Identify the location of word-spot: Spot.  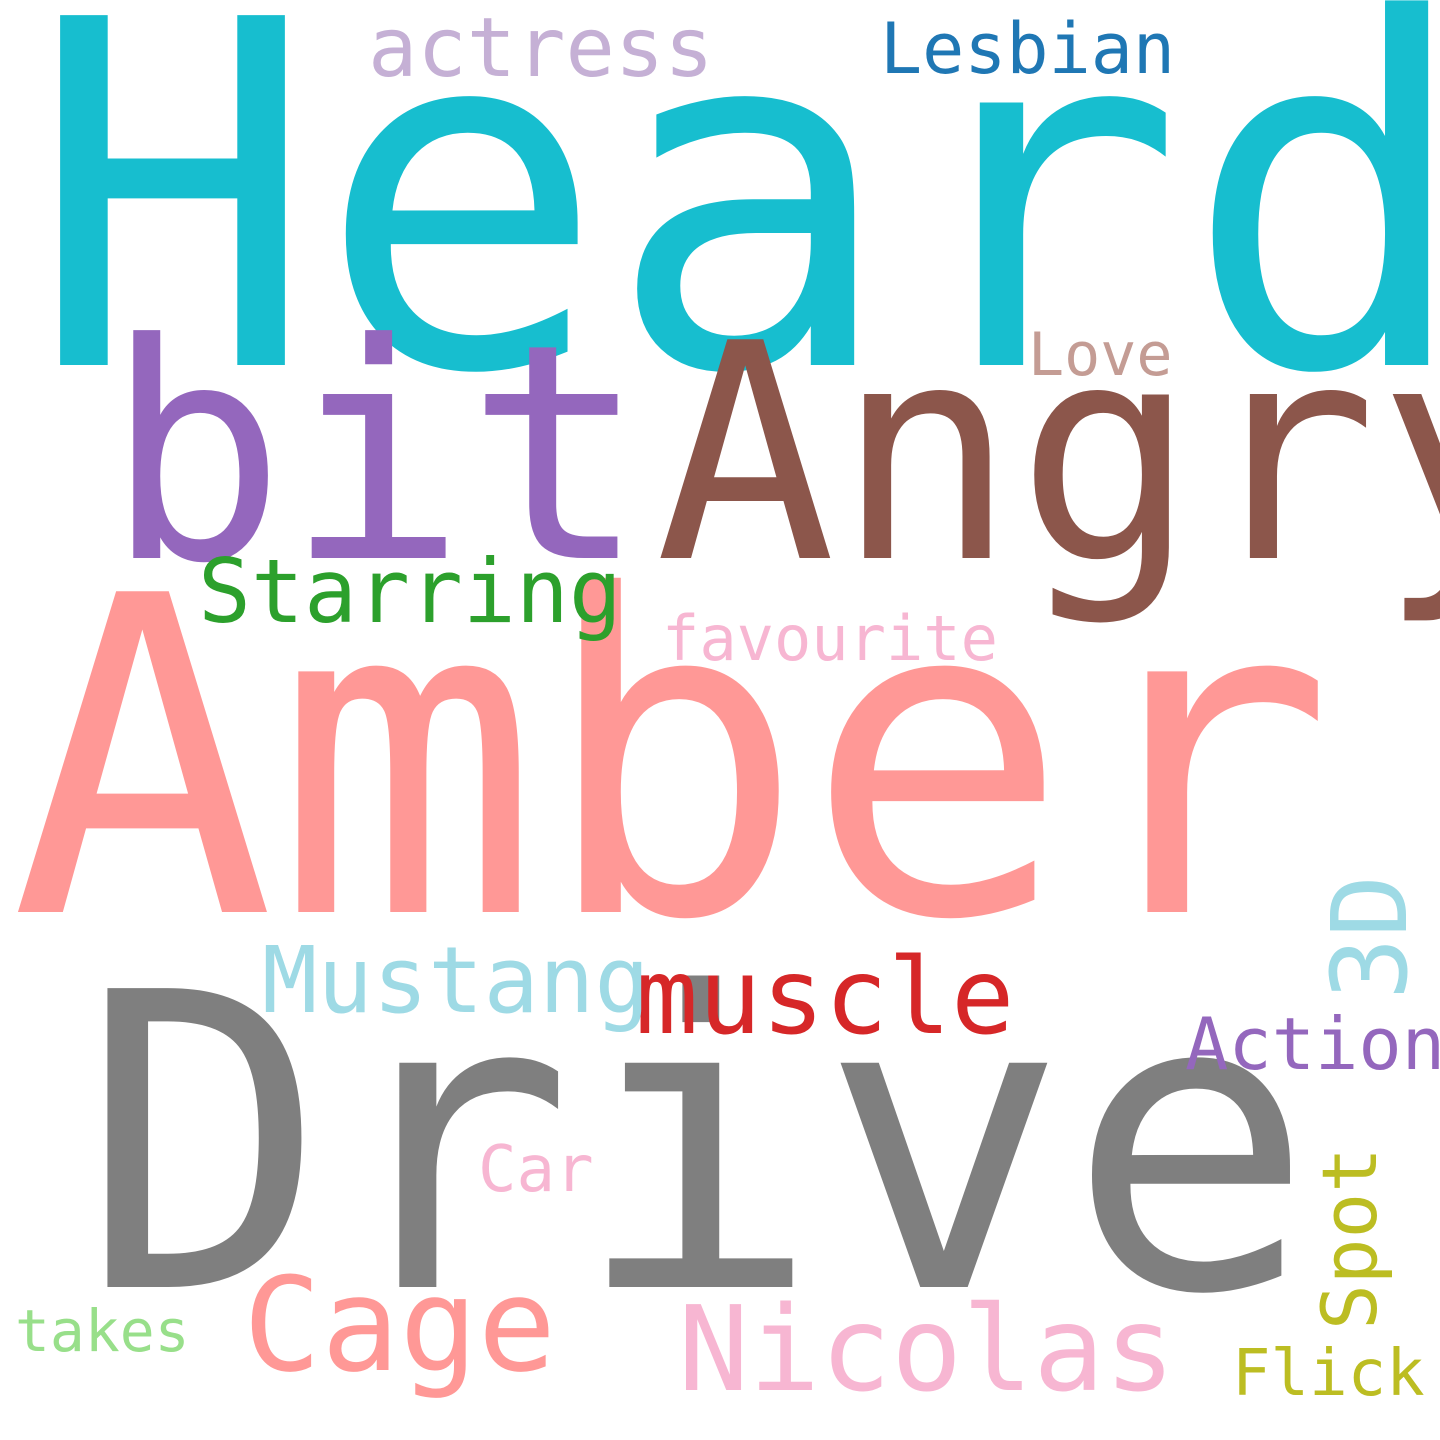
(1349, 1238).